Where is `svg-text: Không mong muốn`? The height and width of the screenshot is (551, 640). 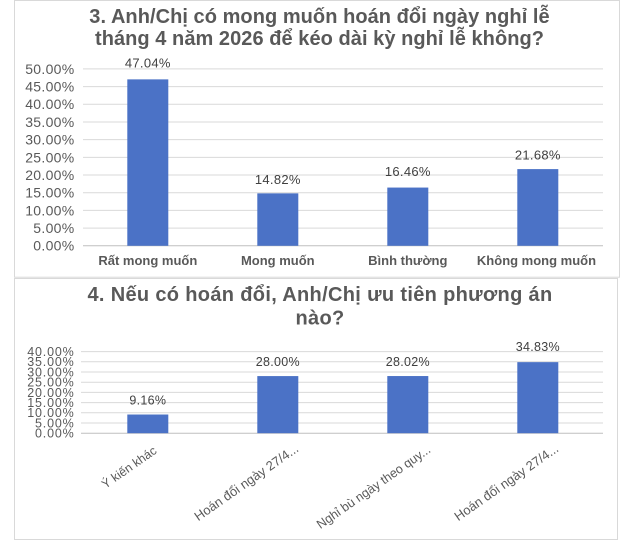 svg-text: Không mong muốn is located at coordinates (536, 260).